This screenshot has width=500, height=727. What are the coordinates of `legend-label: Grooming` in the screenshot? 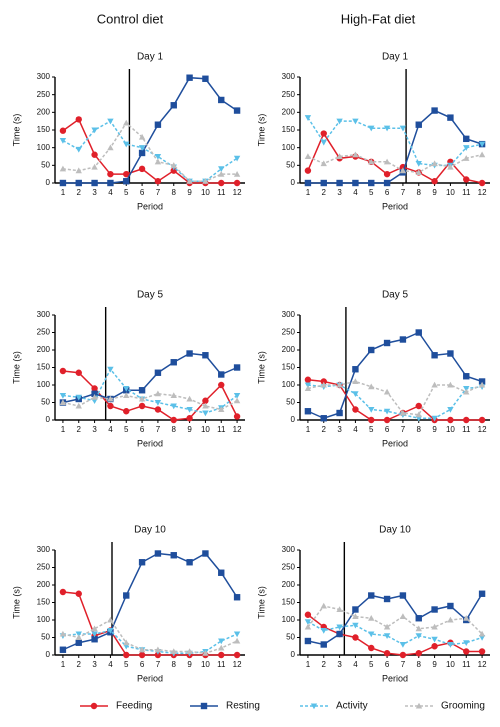 It's located at (463, 706).